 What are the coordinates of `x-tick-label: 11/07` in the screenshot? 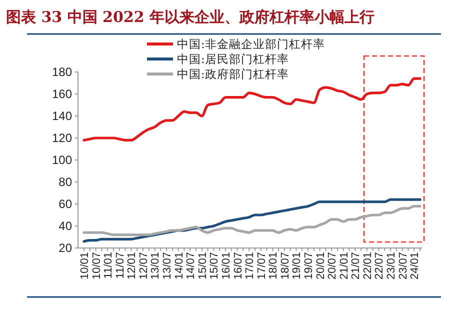 It's located at (120, 265).